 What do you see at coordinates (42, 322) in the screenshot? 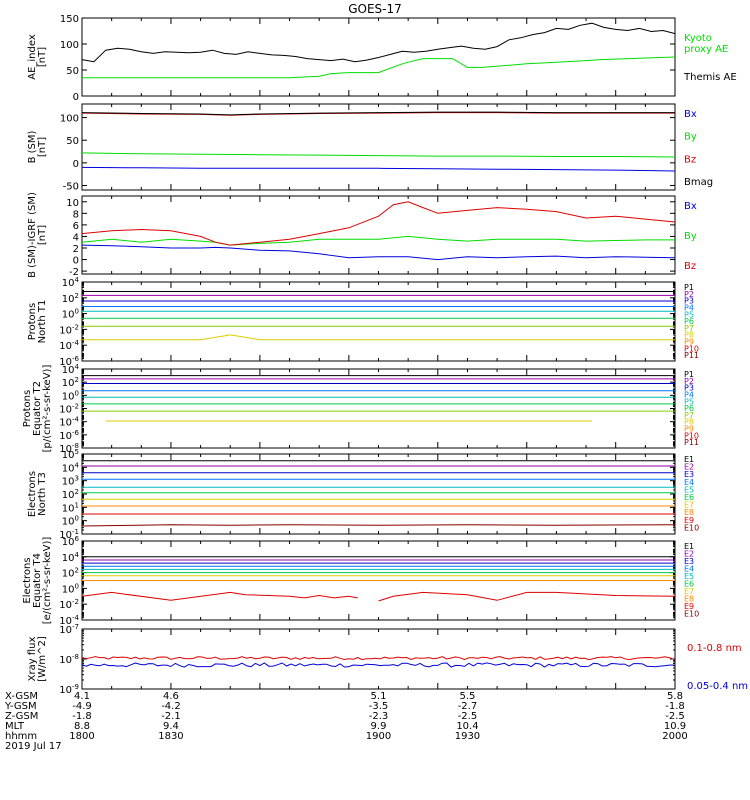
I see `y-axis-label: North T1` at bounding box center [42, 322].